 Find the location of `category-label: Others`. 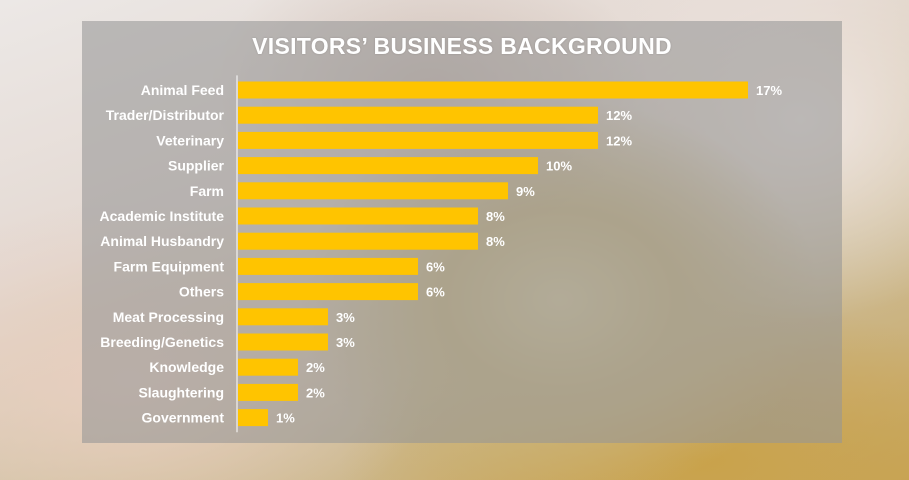

category-label: Others is located at coordinates (201, 292).